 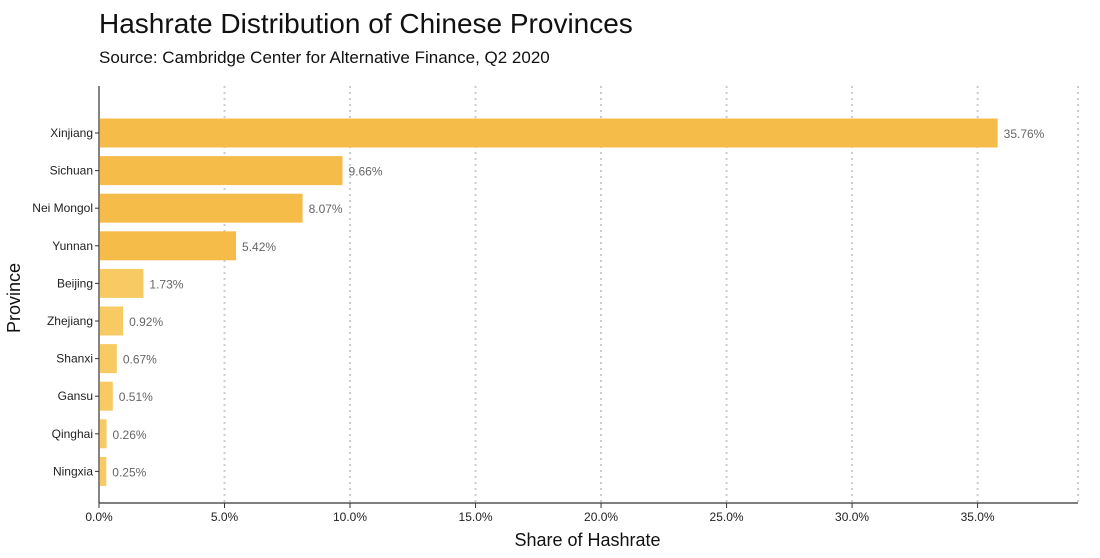 I want to click on x-tick-label: 35.0%, so click(x=978, y=517).